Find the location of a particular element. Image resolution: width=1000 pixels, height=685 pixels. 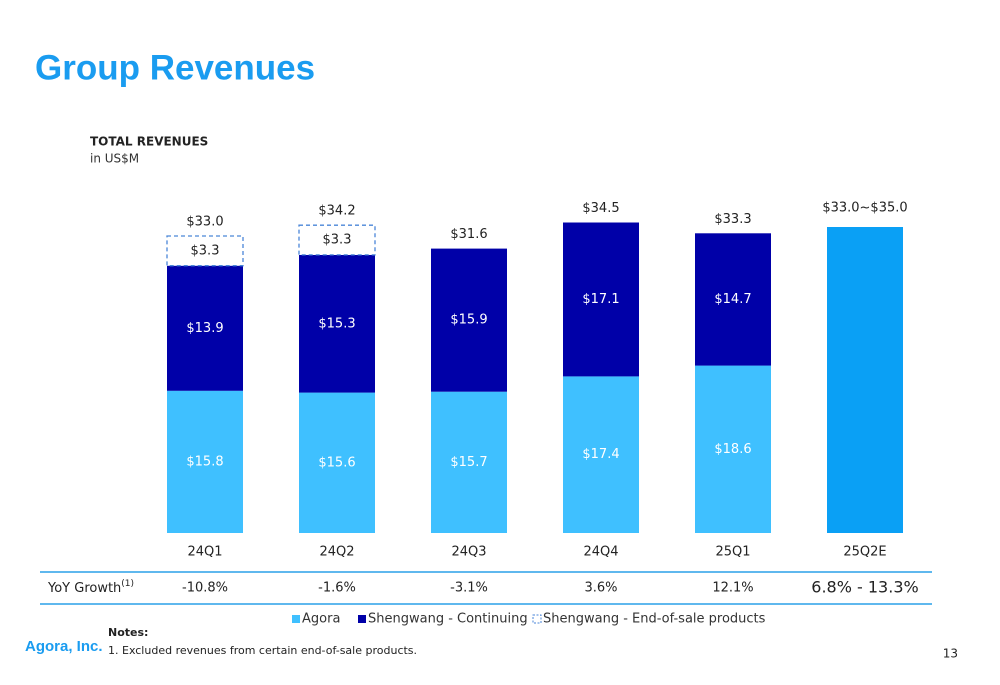

segment-label: $15.6 is located at coordinates (336, 462).